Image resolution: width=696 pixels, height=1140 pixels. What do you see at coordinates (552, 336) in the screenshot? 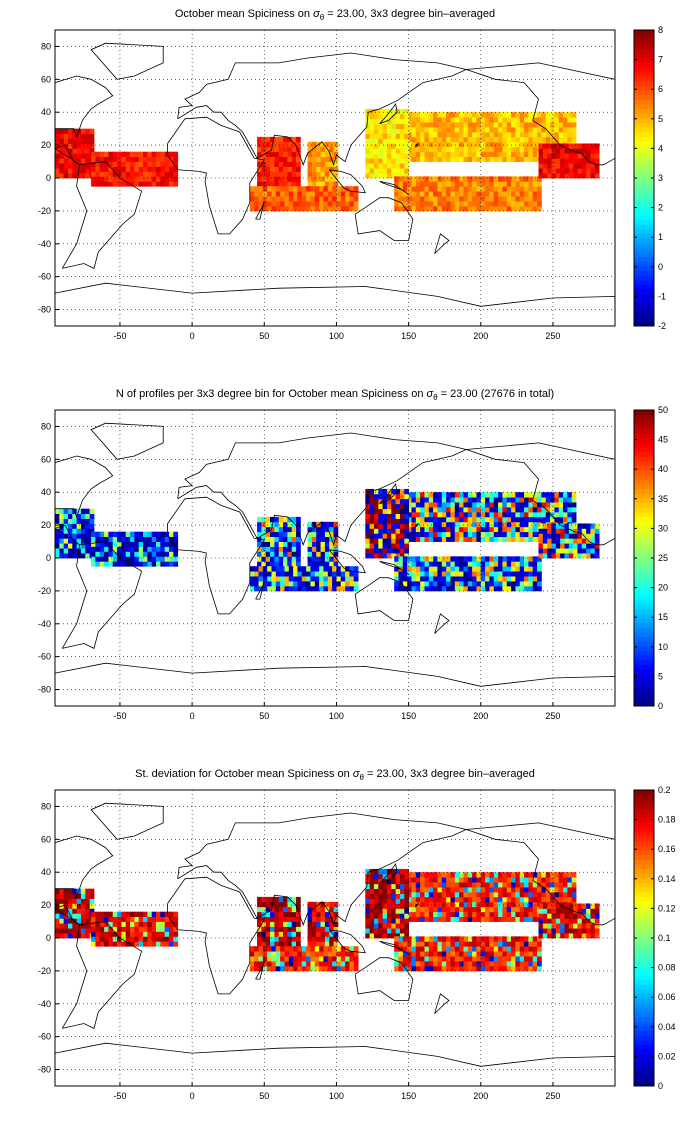
I see `x-tick-label: 250` at bounding box center [552, 336].